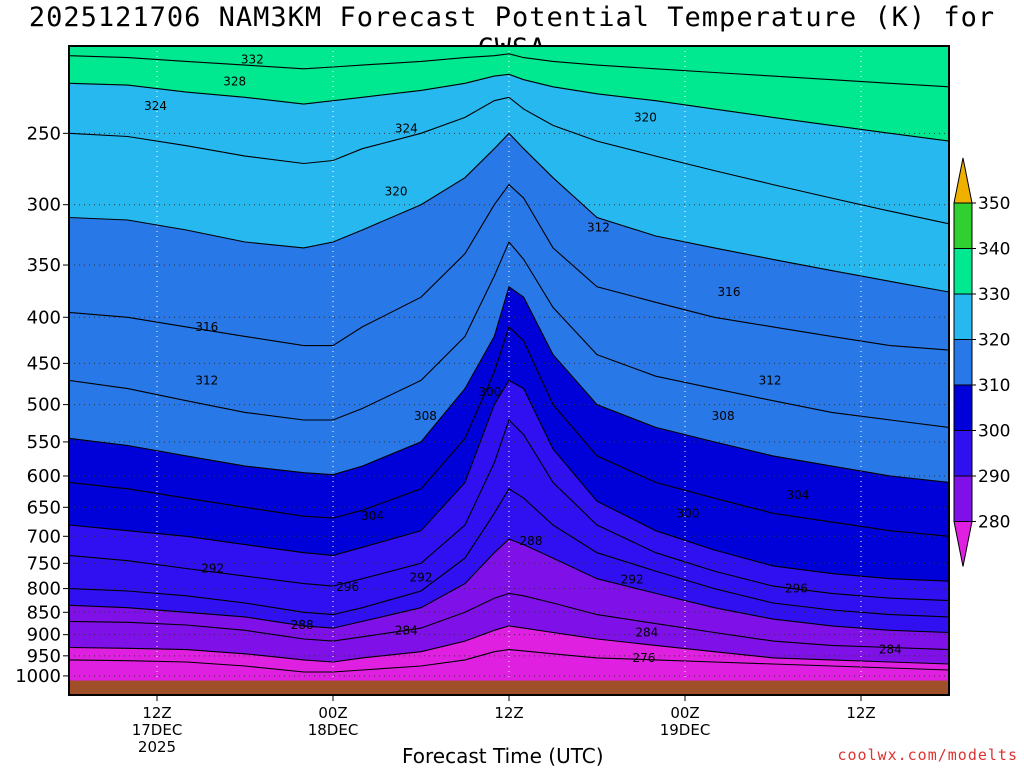 The width and height of the screenshot is (1024, 768). I want to click on y-tick-label-400: 400, so click(44, 317).